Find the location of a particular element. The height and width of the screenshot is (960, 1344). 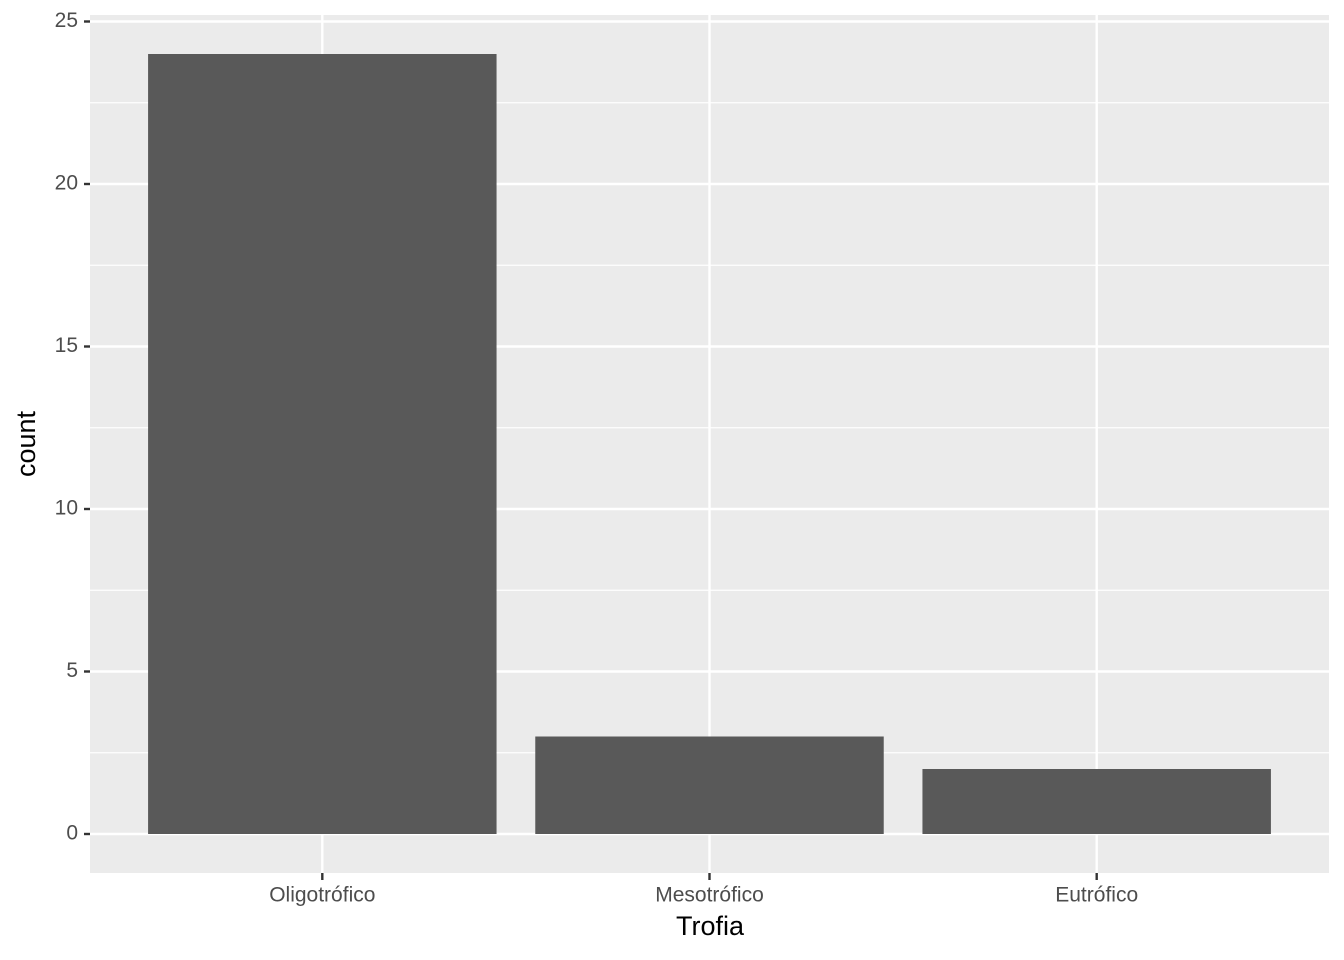

x-axis-title: Trofia is located at coordinates (710, 926).